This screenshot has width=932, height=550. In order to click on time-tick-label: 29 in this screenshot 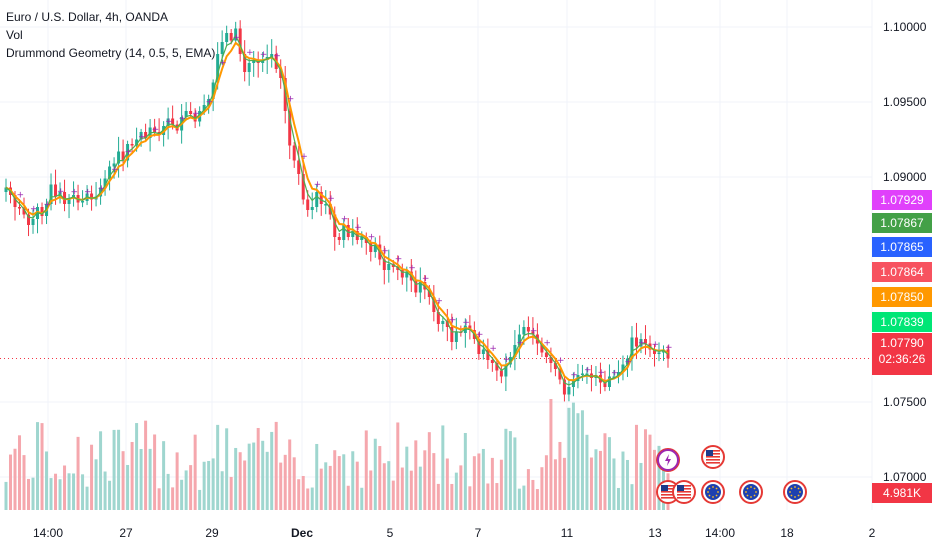, I will do `click(212, 533)`.